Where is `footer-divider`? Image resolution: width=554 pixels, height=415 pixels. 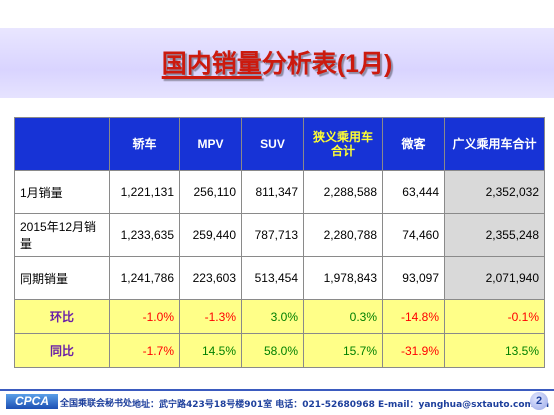
footer-divider is located at coordinates (277, 390).